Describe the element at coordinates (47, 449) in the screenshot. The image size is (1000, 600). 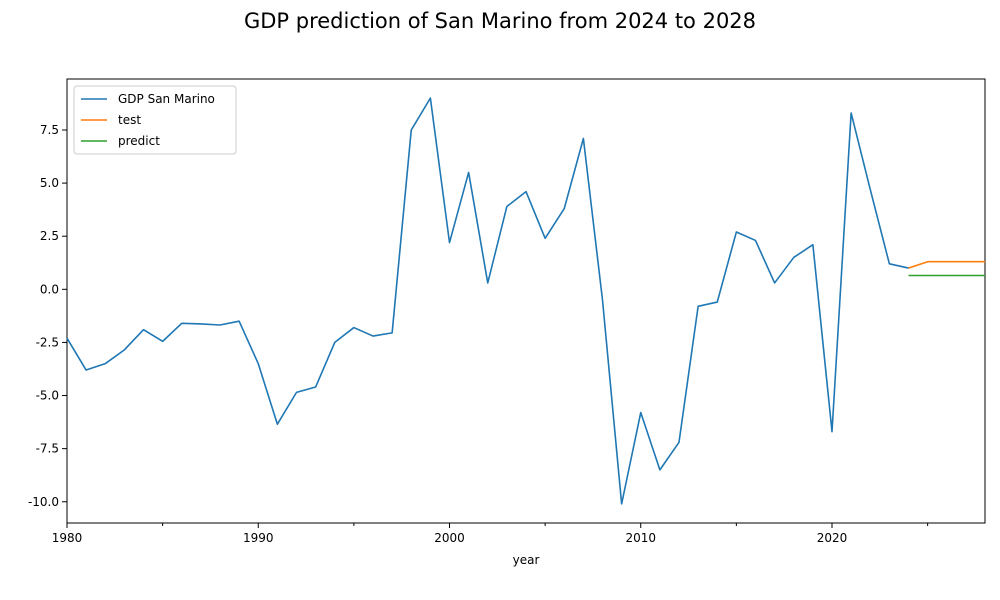
I see `y-tick-label: -7.5` at that location.